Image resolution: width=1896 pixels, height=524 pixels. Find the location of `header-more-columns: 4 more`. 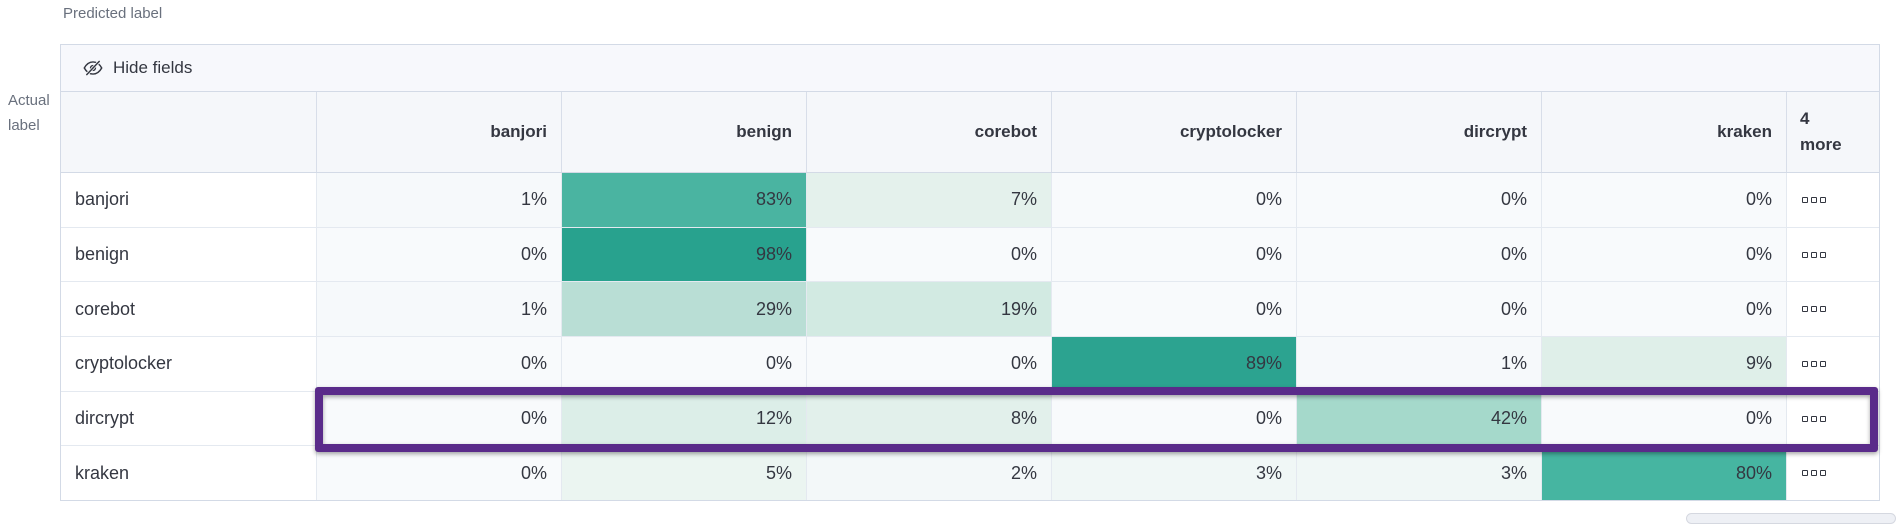

header-more-columns: 4 more is located at coordinates (1833, 132).